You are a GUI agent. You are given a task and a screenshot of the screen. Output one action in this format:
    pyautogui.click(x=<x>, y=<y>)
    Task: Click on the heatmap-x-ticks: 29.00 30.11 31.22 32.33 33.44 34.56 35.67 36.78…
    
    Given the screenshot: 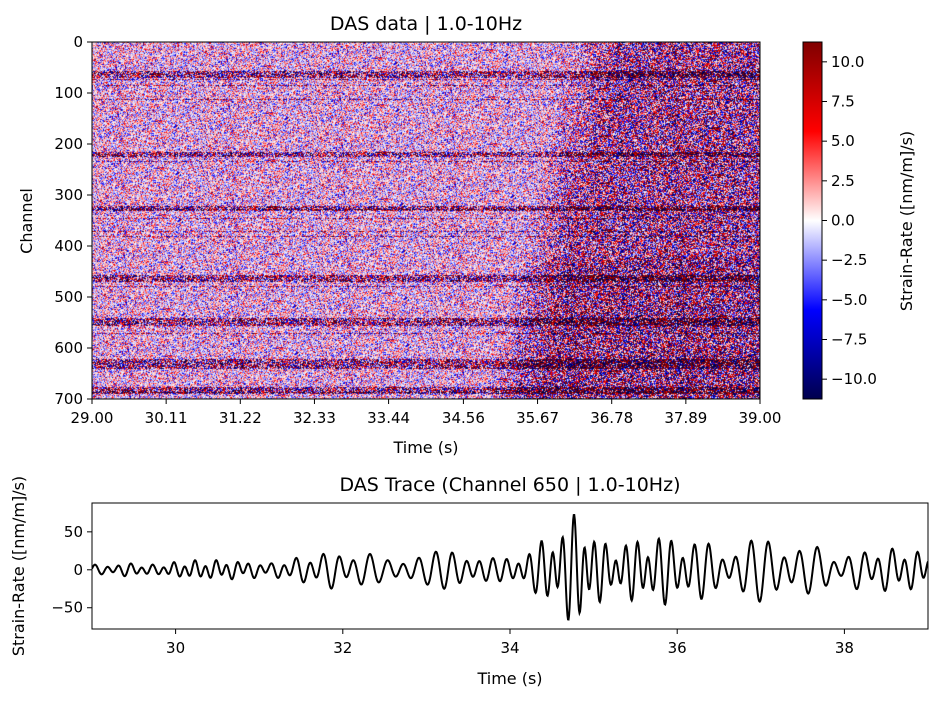 What is the action you would take?
    pyautogui.click(x=426, y=413)
    